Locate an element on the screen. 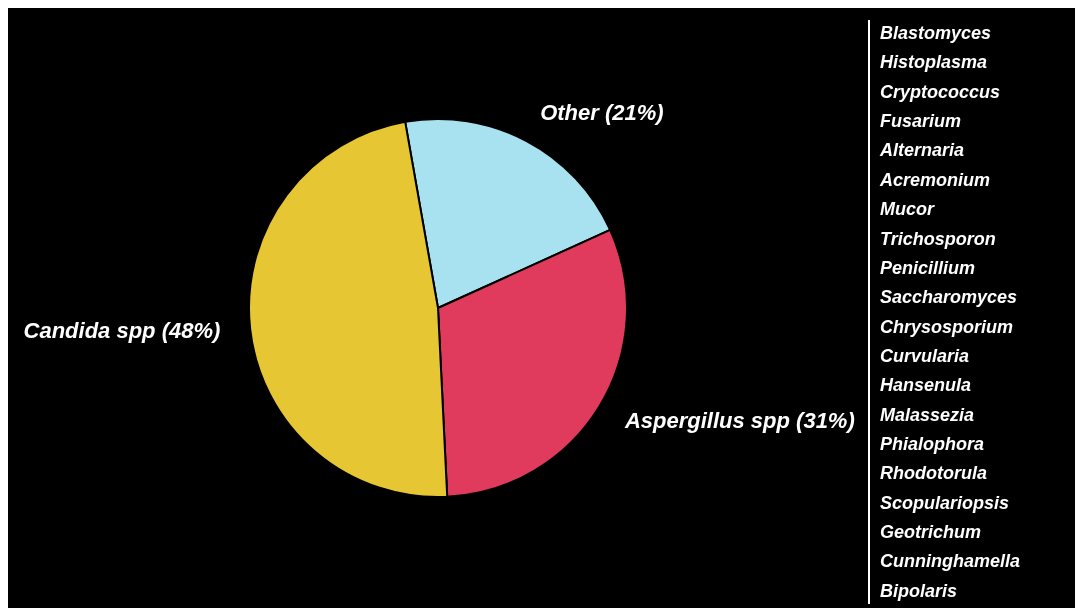 This screenshot has height=616, width=1083. text: Penicillium is located at coordinates (928, 268).